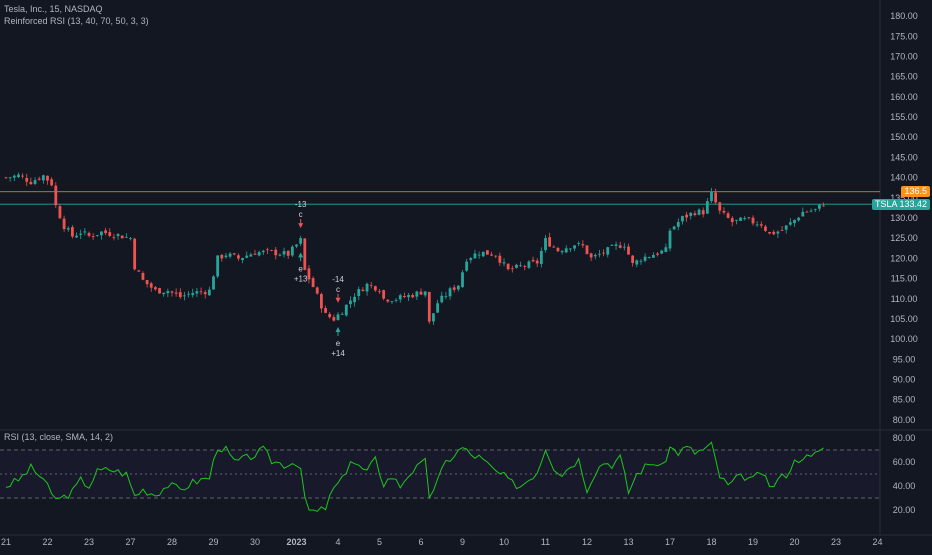 The image size is (932, 555). What do you see at coordinates (904, 178) in the screenshot?
I see `price-tick-label: 140.00` at bounding box center [904, 178].